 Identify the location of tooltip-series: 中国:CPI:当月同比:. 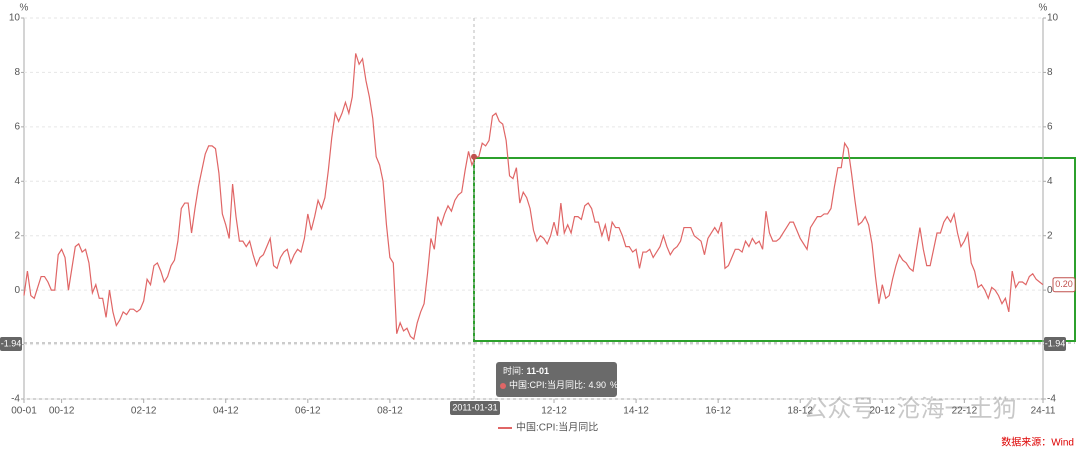
(547, 384).